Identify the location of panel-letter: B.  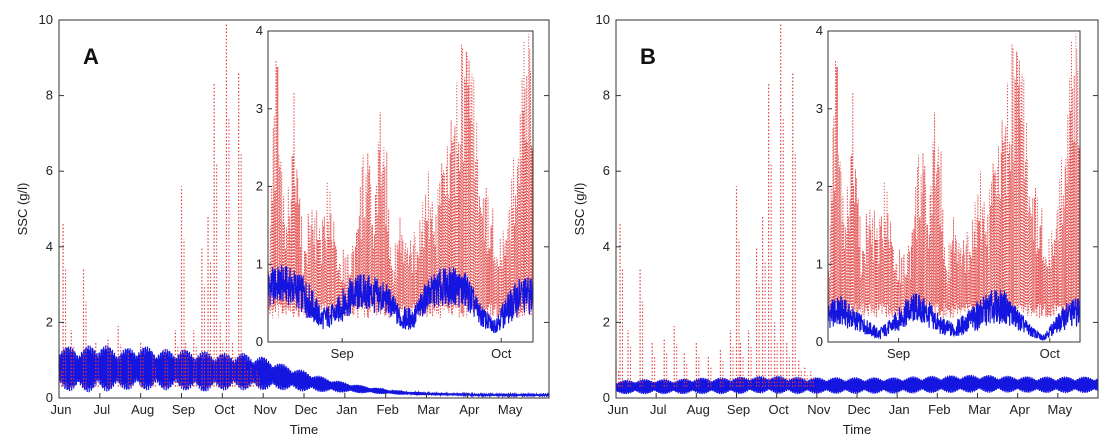
(648, 56).